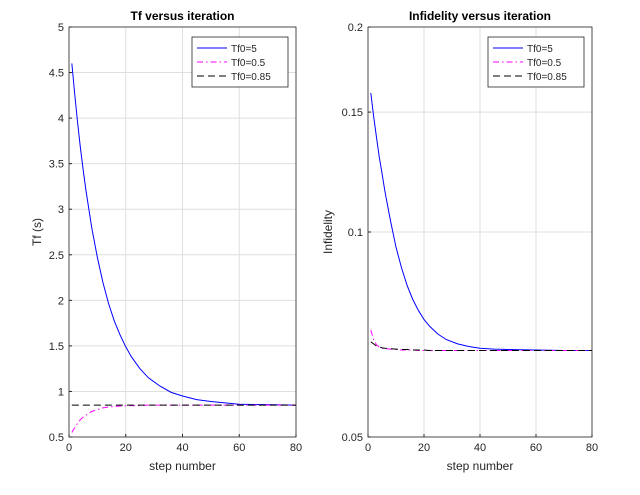 This screenshot has width=640, height=495. What do you see at coordinates (355, 28) in the screenshot?
I see `y-tick-label: 0.2` at bounding box center [355, 28].